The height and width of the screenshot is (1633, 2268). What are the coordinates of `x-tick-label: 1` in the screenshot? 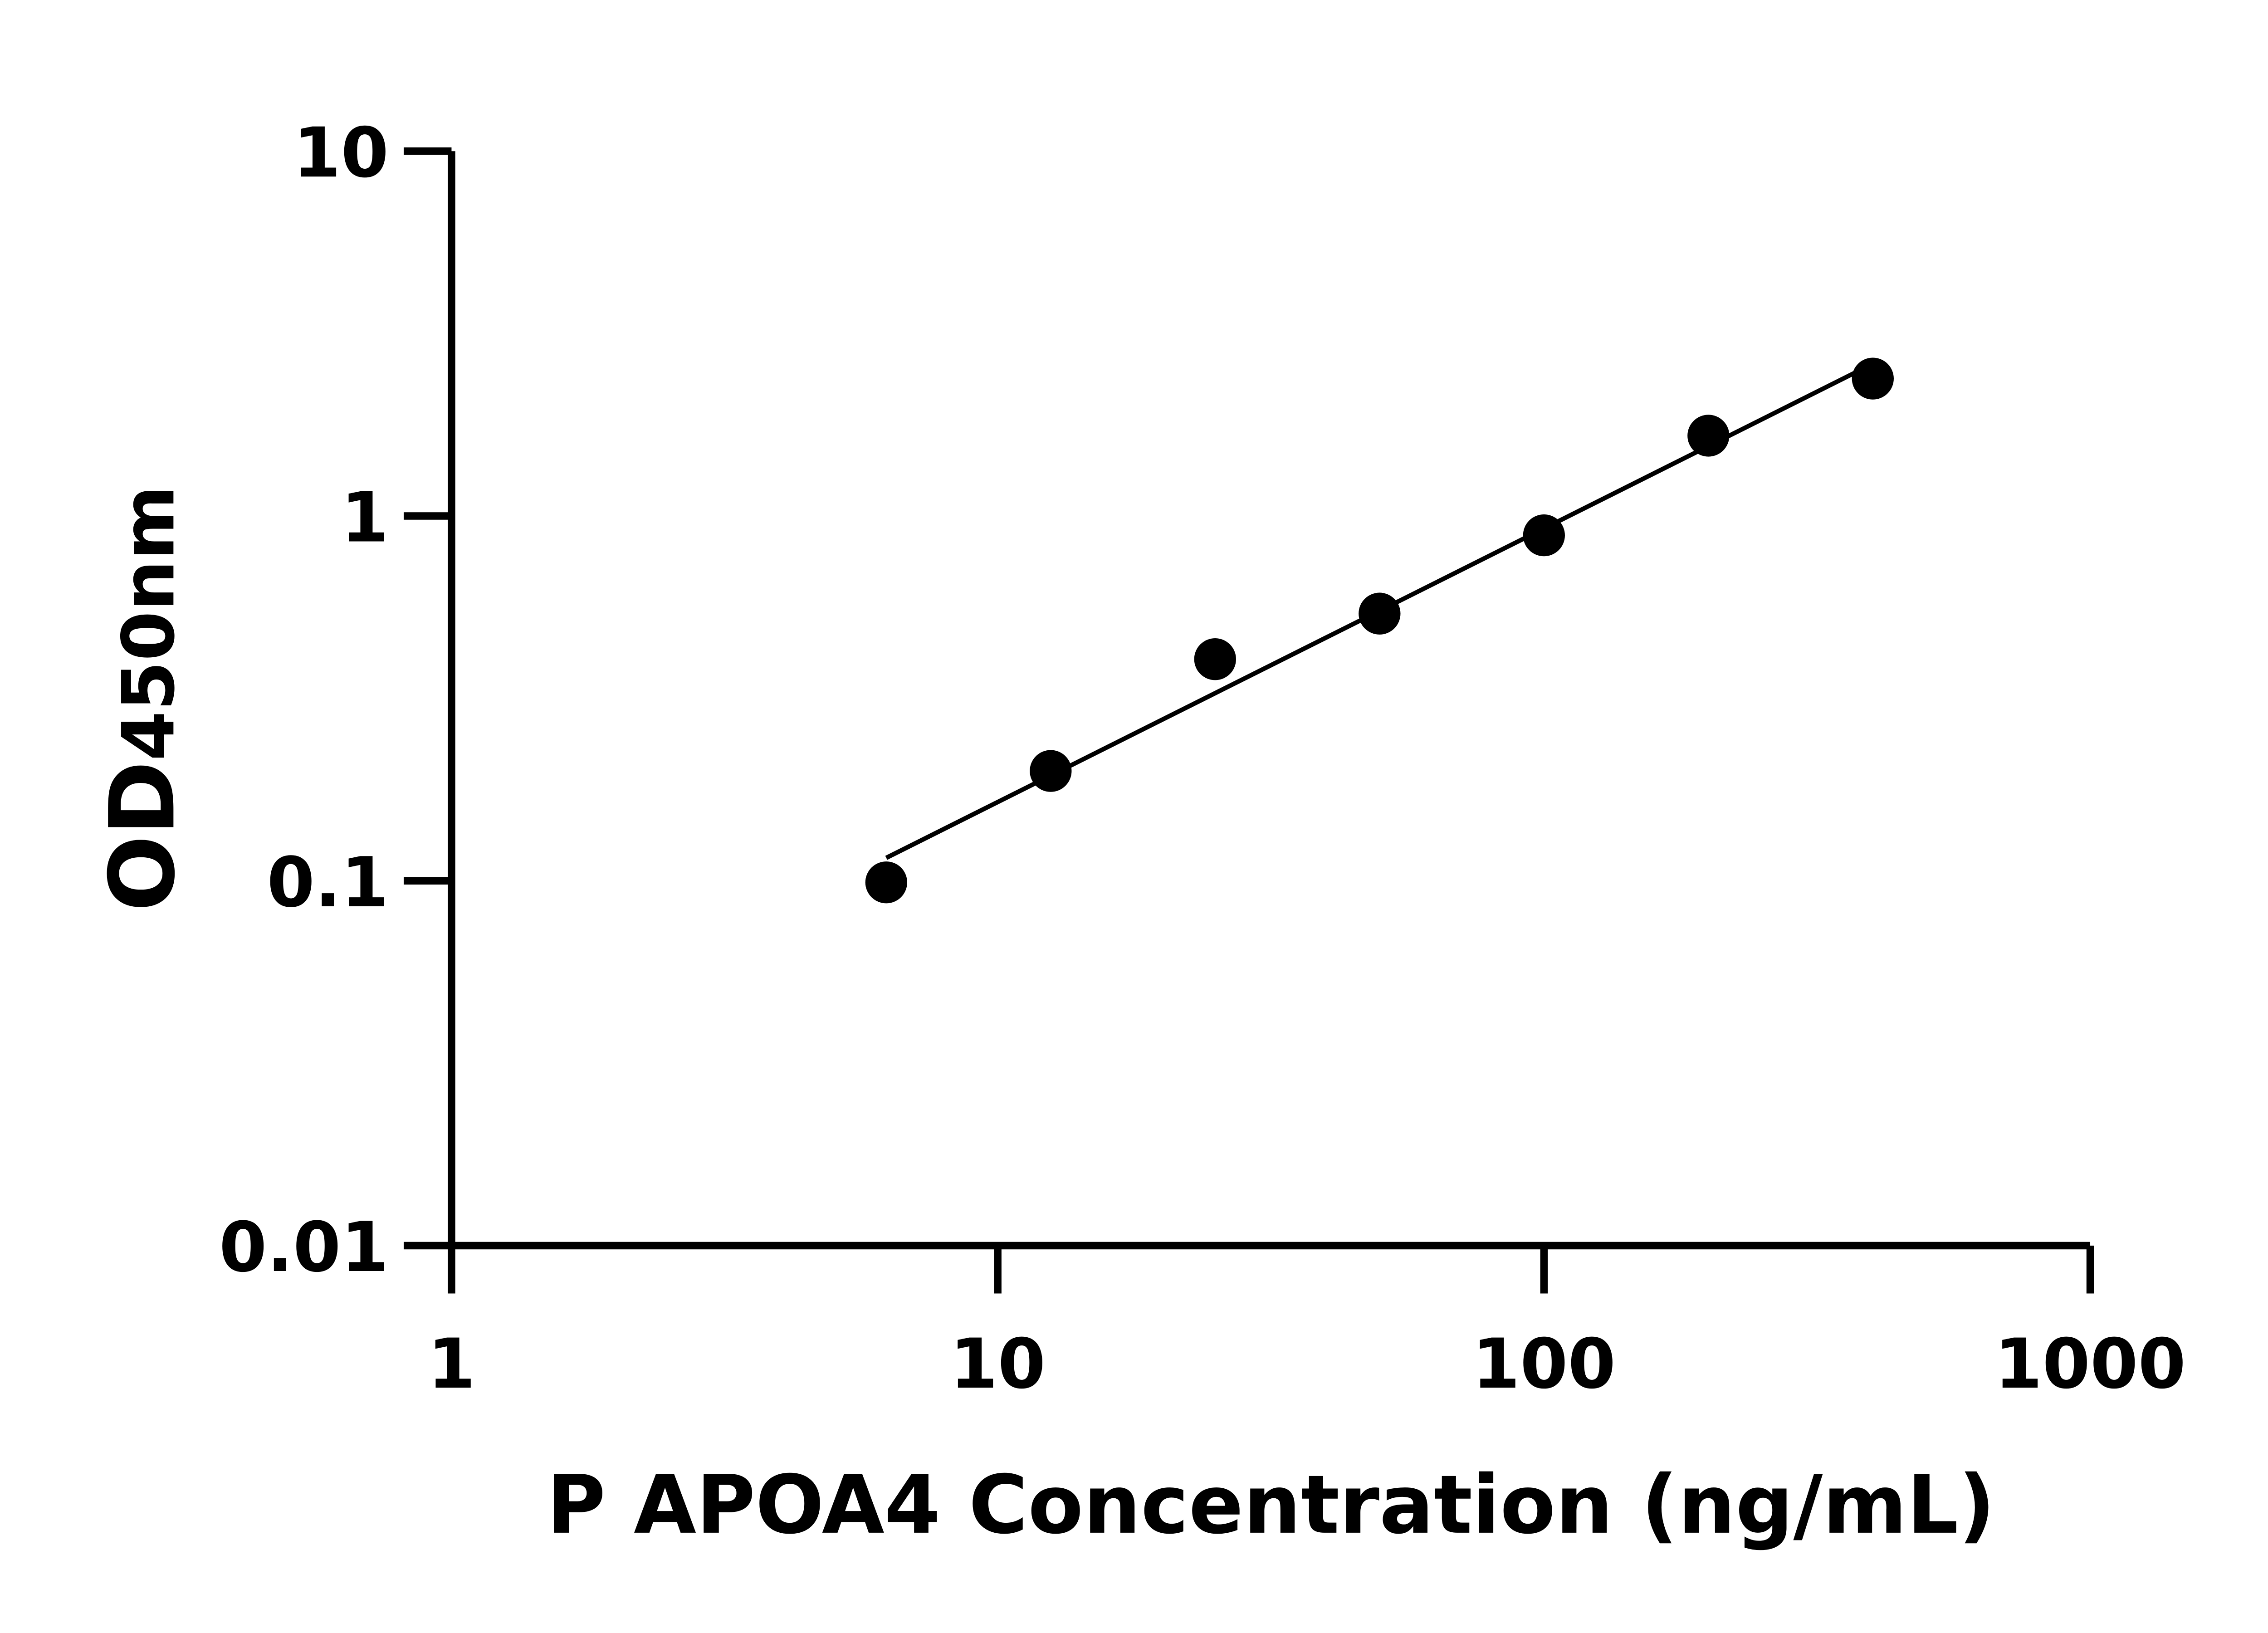 It's located at (452, 1364).